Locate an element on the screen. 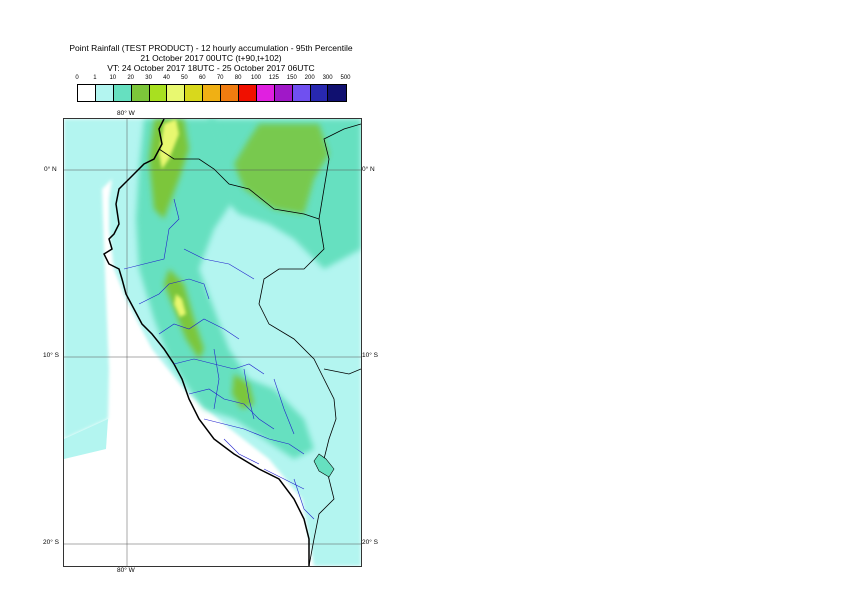 Image resolution: width=842 pixels, height=596 pixels. legend-threshold: 1 is located at coordinates (95, 78).